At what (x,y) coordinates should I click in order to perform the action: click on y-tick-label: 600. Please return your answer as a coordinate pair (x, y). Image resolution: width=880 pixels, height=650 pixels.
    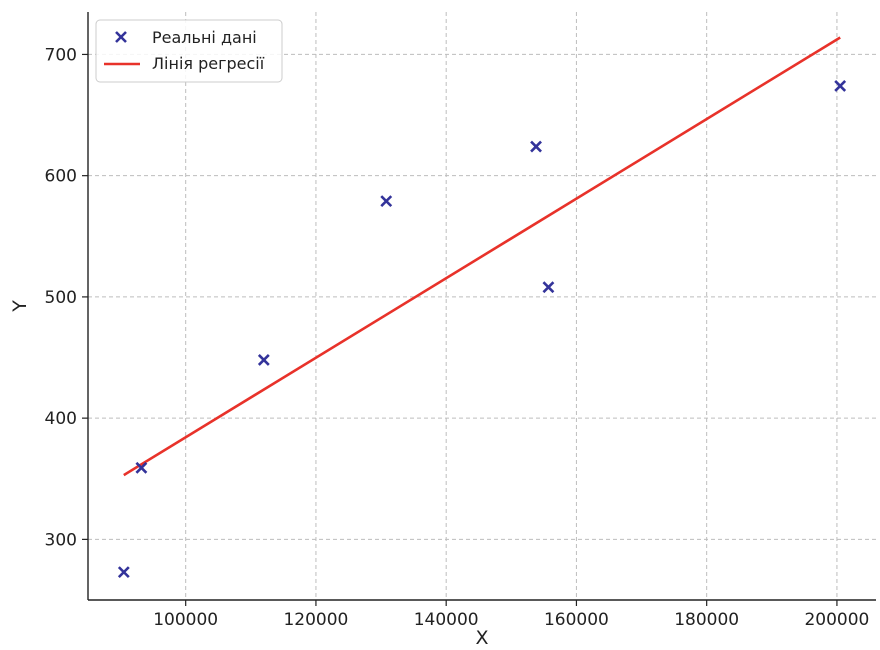
    Looking at the image, I should click on (61, 177).